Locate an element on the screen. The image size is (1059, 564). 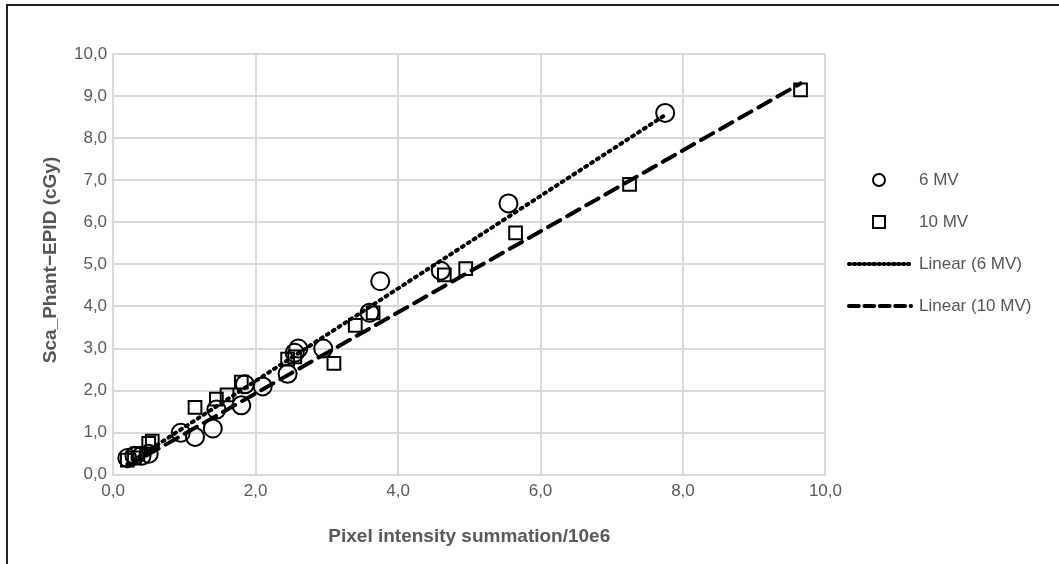
x-tick-label: 8,0 is located at coordinates (683, 490).